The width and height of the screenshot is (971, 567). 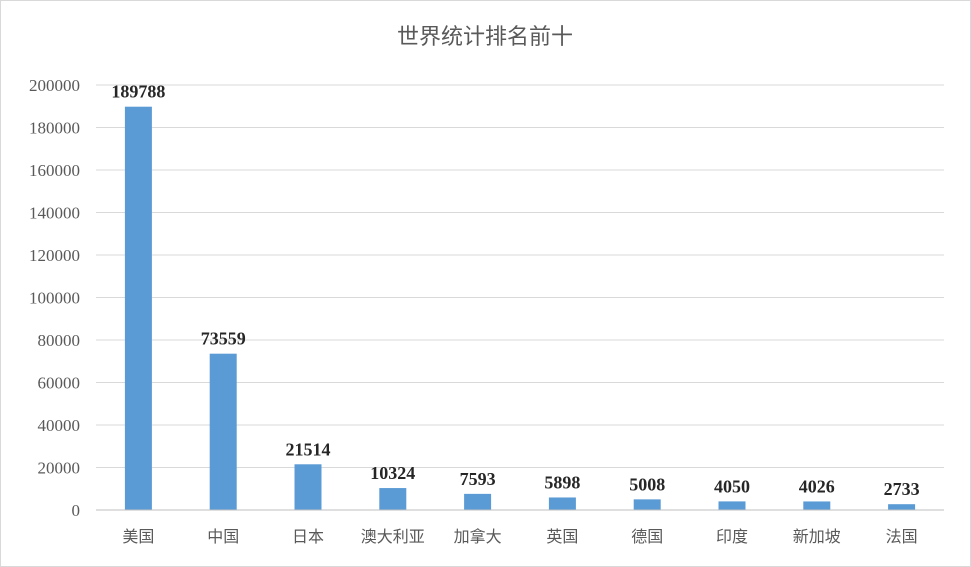 What do you see at coordinates (732, 486) in the screenshot?
I see `data-label: 4050` at bounding box center [732, 486].